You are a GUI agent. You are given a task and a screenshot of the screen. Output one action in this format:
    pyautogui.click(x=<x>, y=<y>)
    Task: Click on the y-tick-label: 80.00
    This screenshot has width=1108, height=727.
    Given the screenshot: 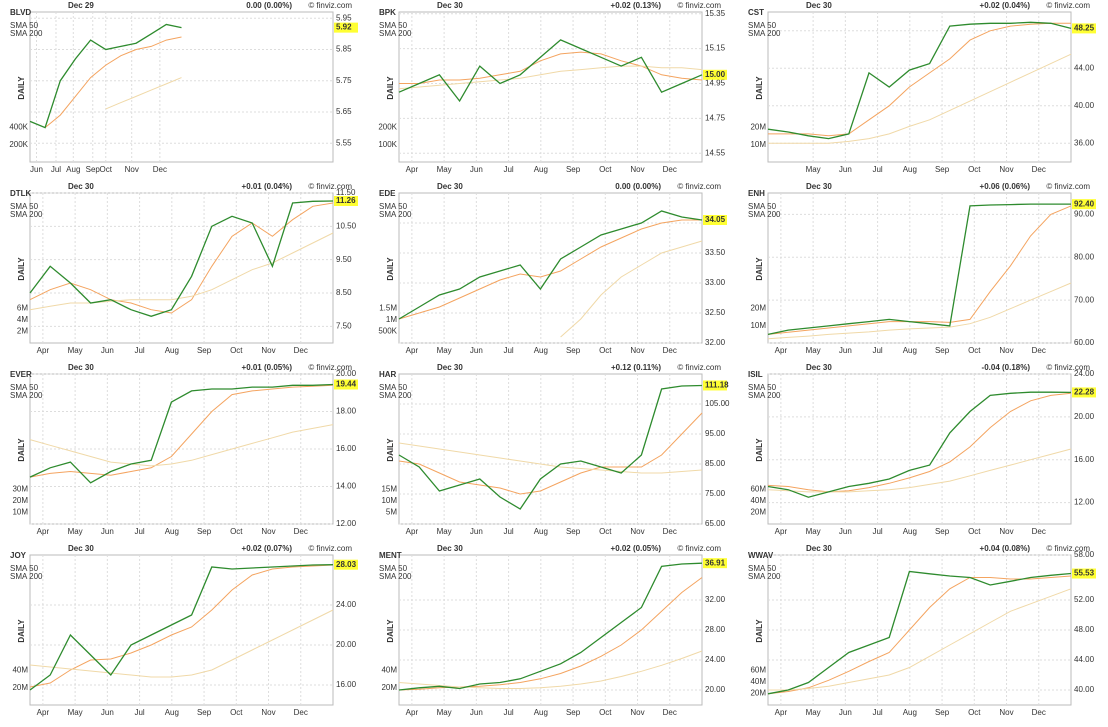 What is the action you would take?
    pyautogui.click(x=1084, y=256)
    